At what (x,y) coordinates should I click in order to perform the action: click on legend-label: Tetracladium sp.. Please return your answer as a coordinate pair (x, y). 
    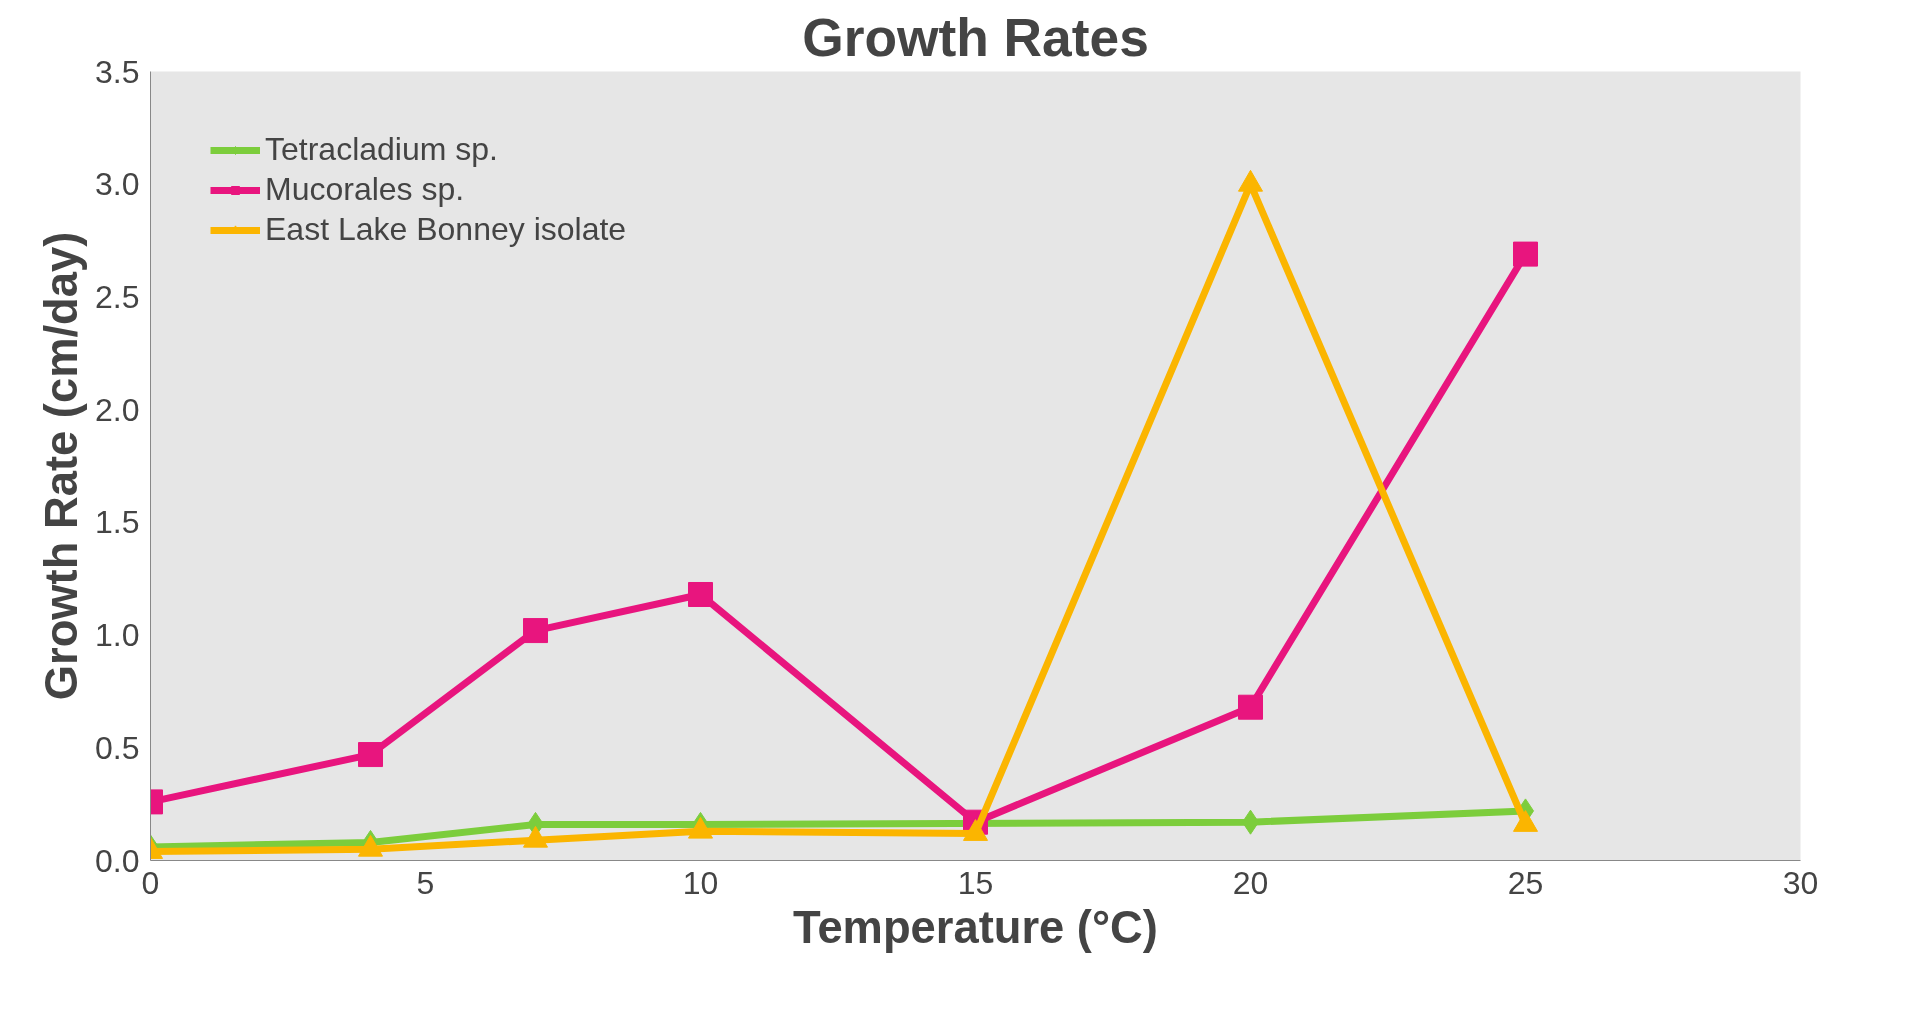
    Looking at the image, I should click on (381, 149).